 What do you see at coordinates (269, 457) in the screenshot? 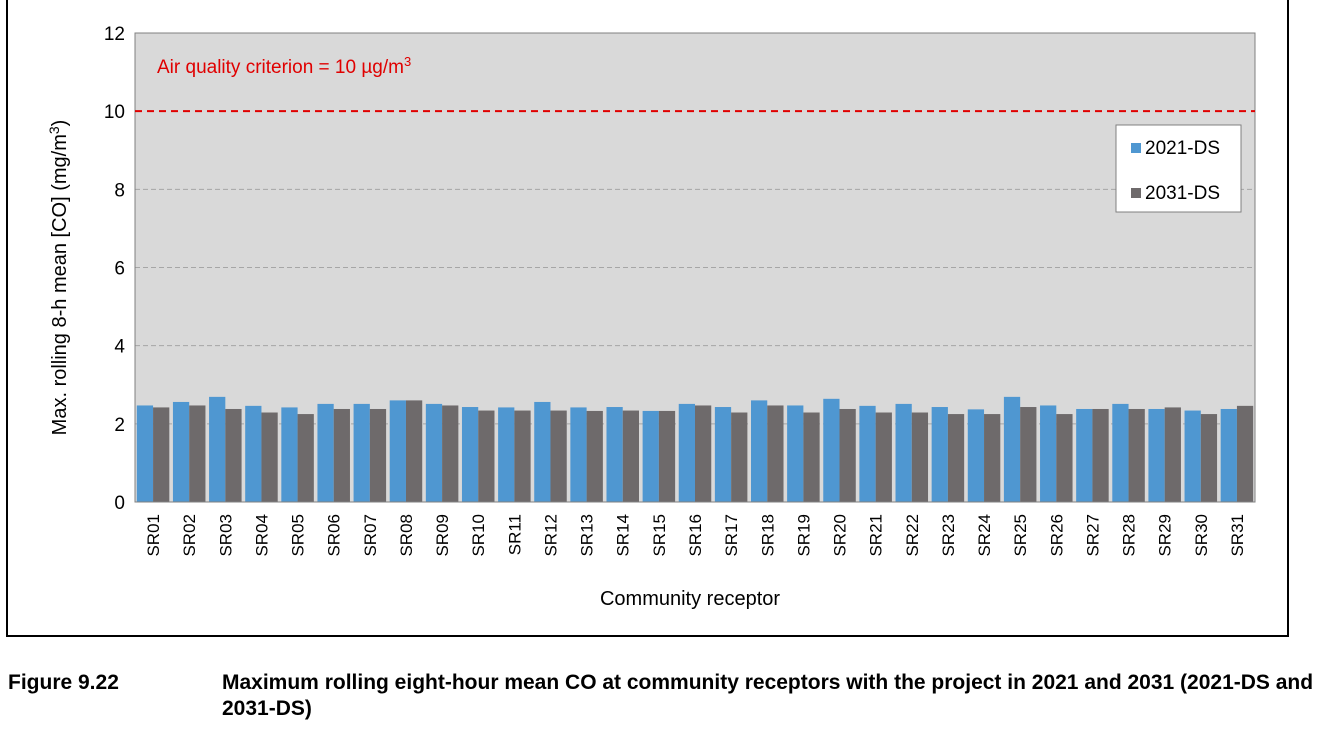
I see `bar-2031-ds-sr04` at bounding box center [269, 457].